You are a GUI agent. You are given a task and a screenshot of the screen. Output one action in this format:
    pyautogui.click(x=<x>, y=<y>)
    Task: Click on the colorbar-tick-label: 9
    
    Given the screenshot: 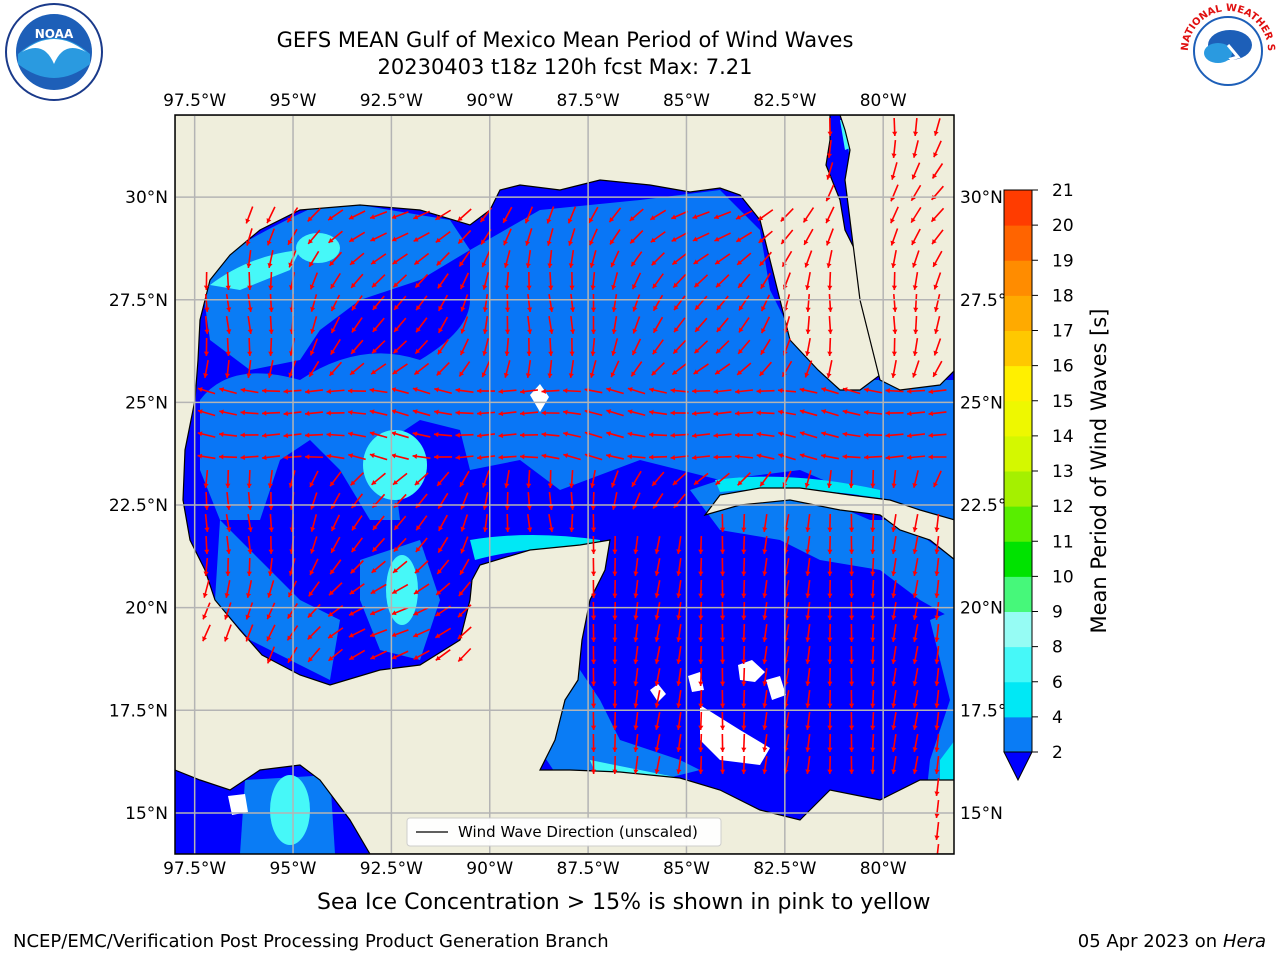 What is the action you would take?
    pyautogui.click(x=1057, y=613)
    